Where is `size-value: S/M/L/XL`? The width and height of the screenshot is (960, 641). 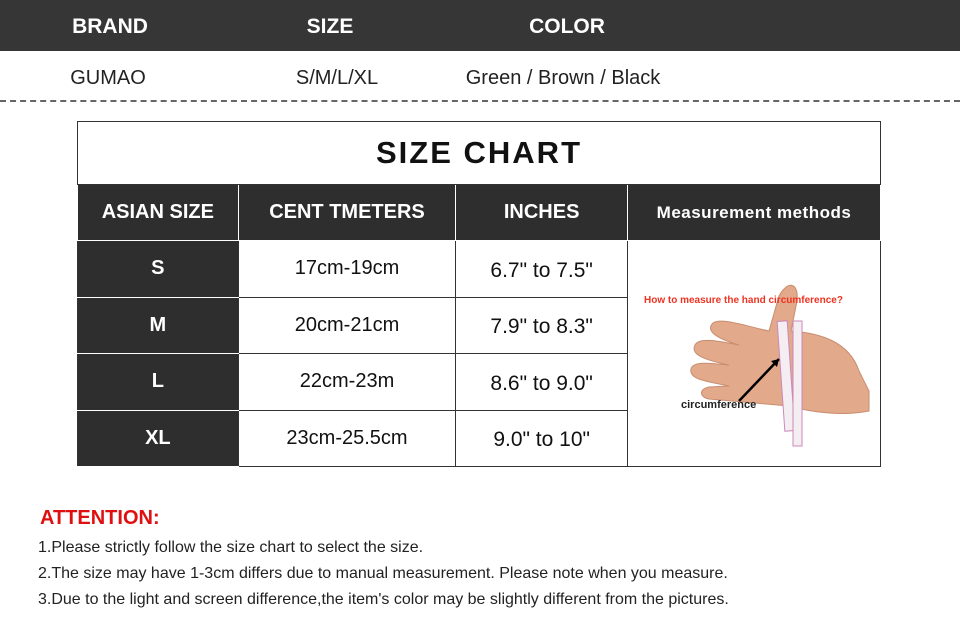
size-value: S/M/L/XL is located at coordinates (337, 78).